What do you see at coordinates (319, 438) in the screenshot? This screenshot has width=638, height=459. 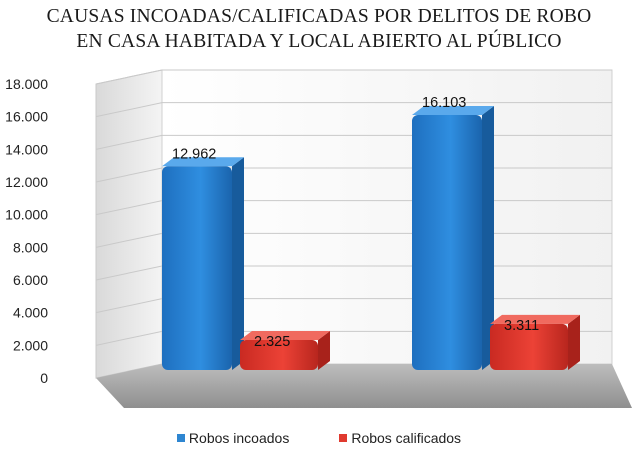 I see `legend: Robos incoados Robos calificados` at bounding box center [319, 438].